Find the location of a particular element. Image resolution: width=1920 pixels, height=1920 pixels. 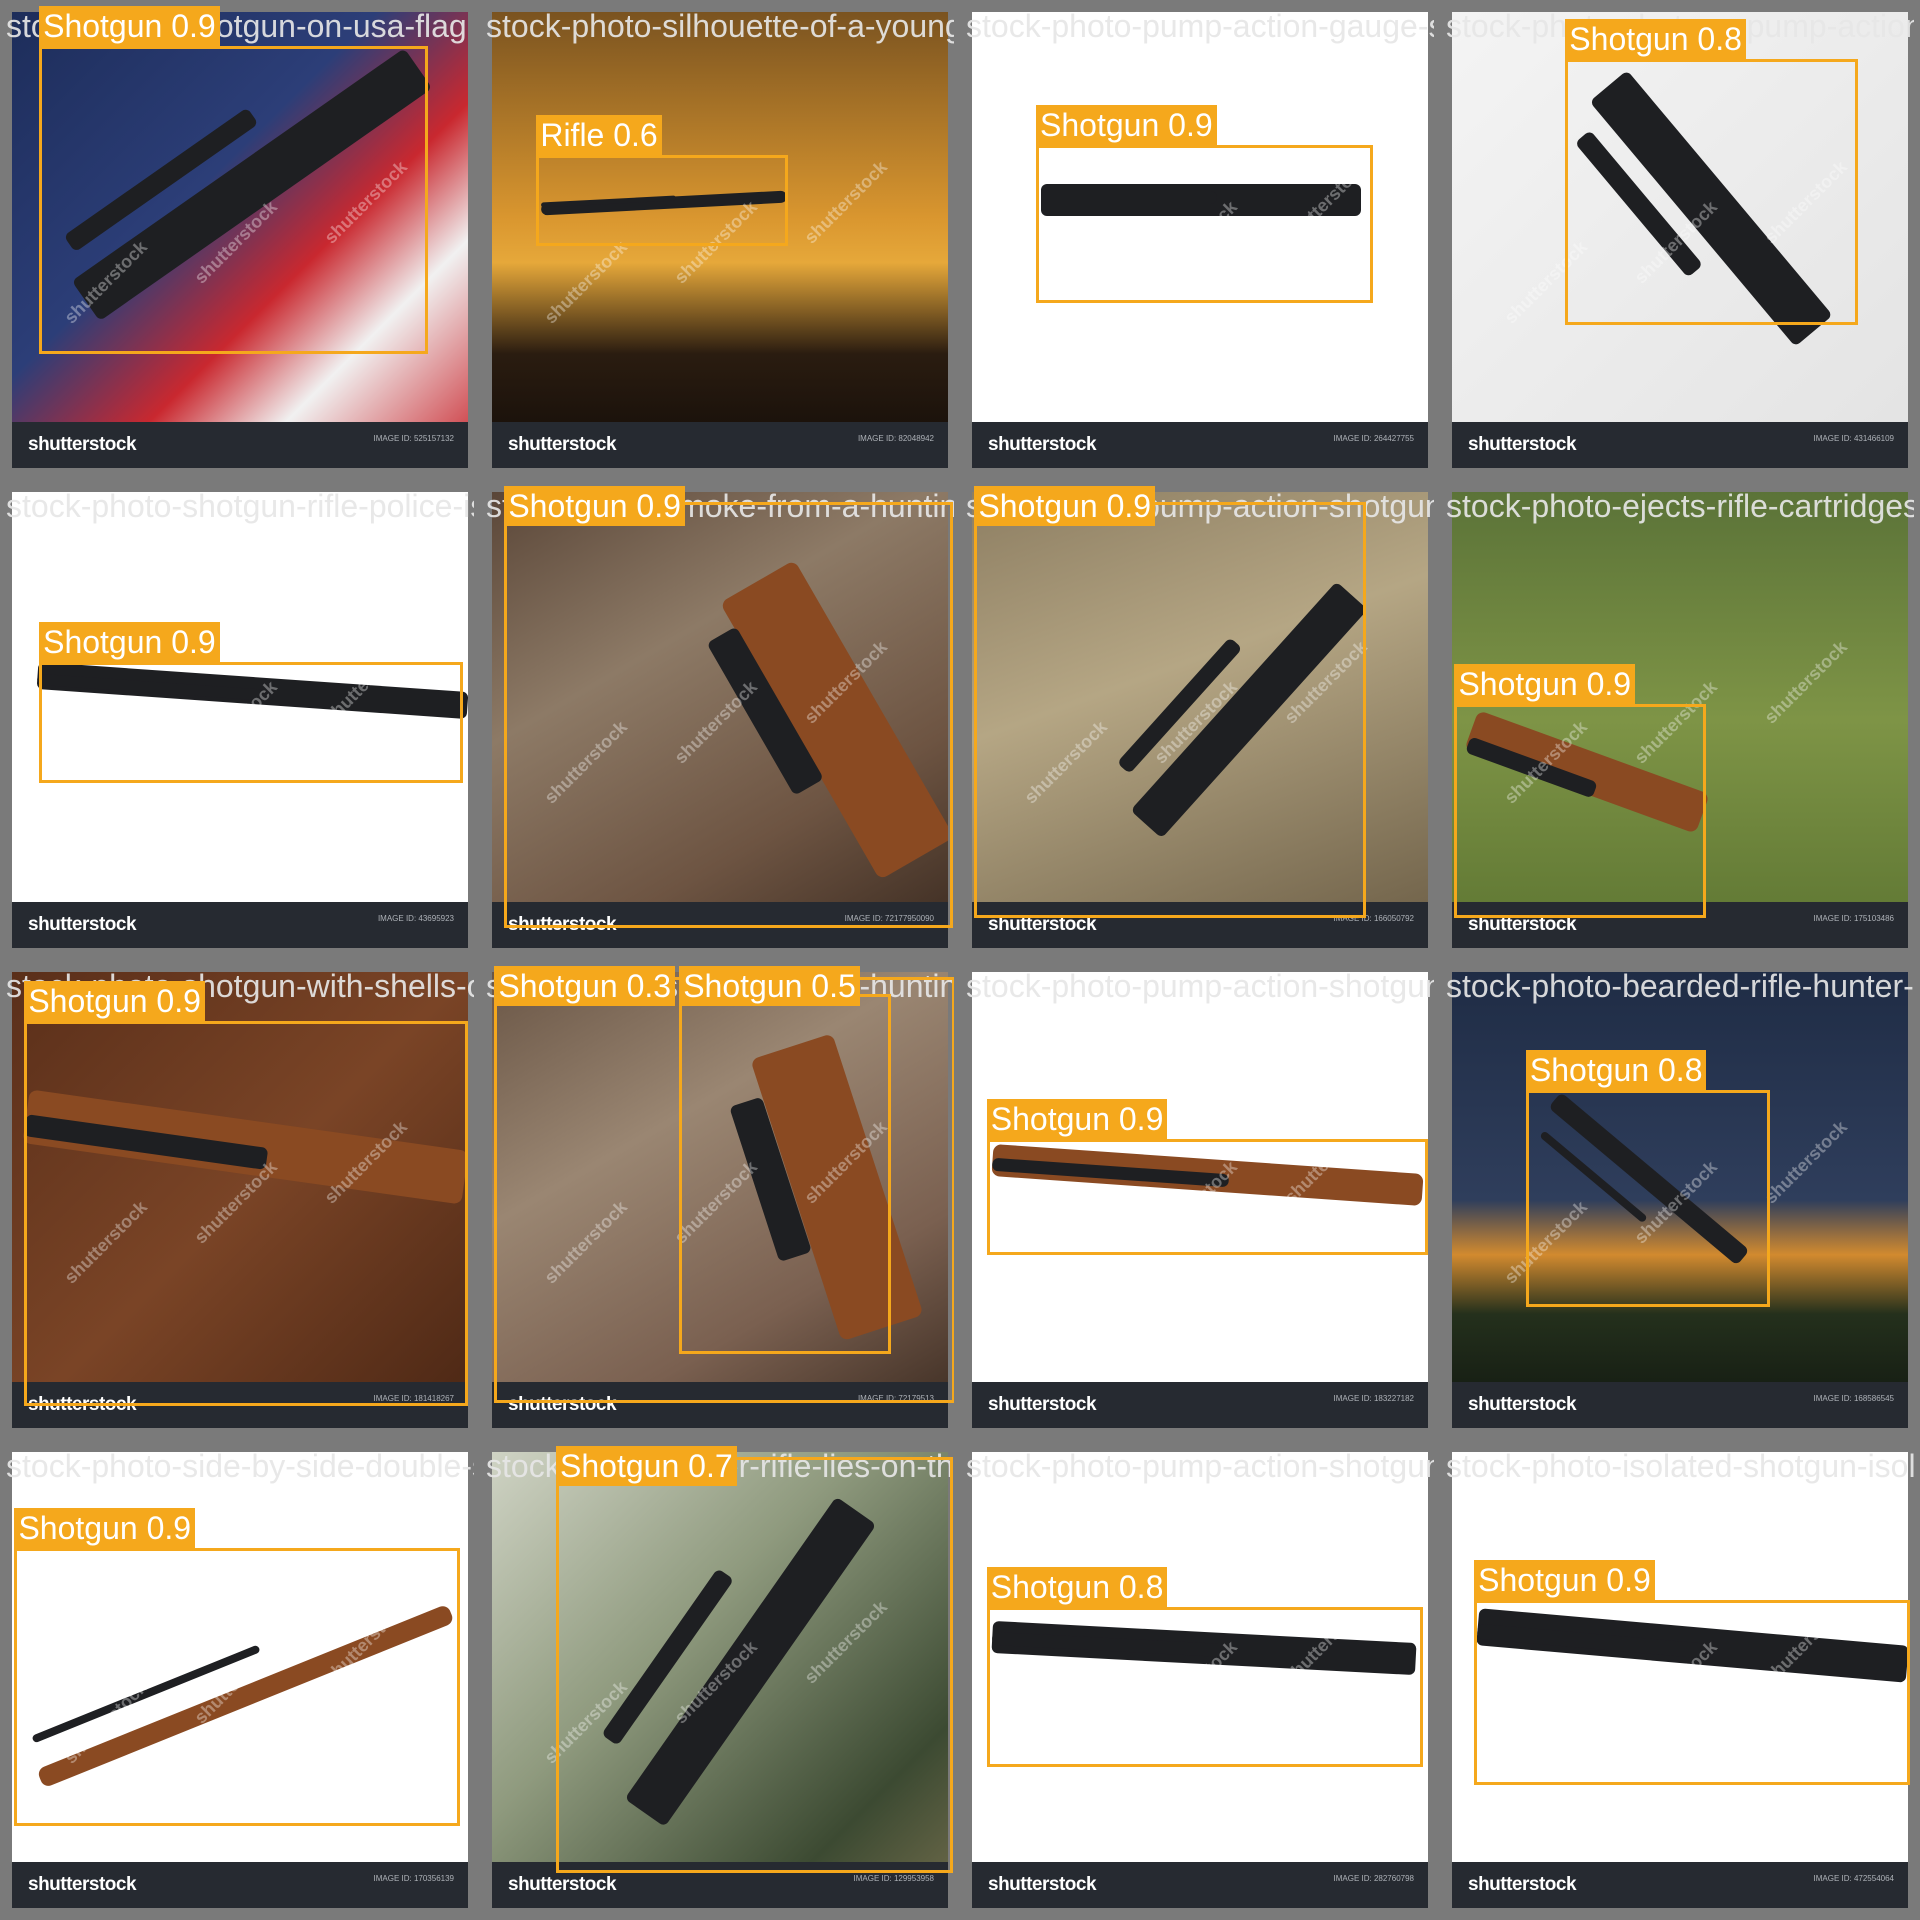

image-id: IMAGE ID: 72179513 is located at coordinates (895, 1398).